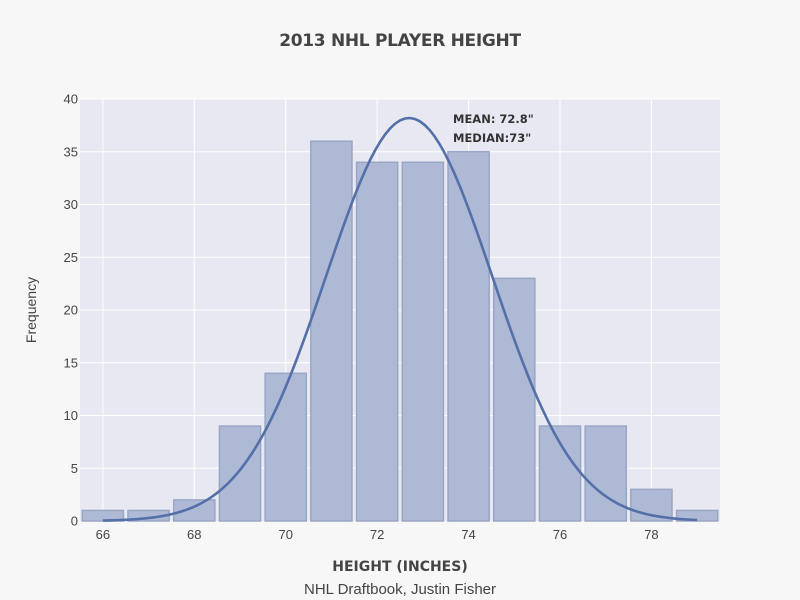 The image size is (800, 600). I want to click on x-tick-label: 72, so click(377, 534).